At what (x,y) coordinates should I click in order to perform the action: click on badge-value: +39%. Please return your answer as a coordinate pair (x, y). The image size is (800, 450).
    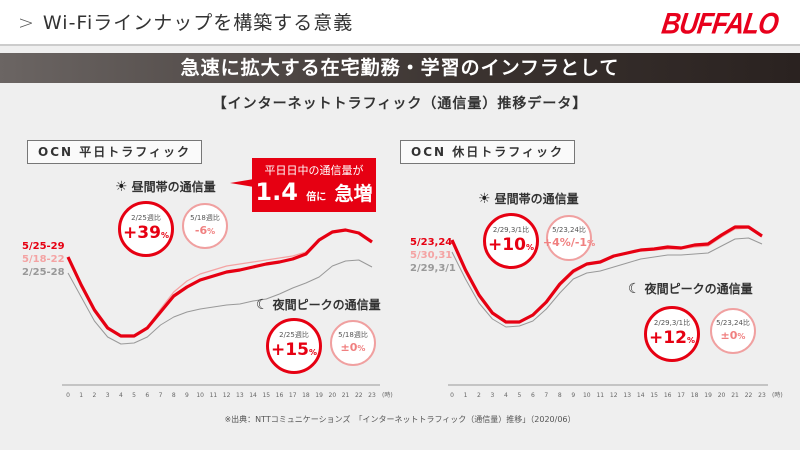
    Looking at the image, I should click on (146, 234).